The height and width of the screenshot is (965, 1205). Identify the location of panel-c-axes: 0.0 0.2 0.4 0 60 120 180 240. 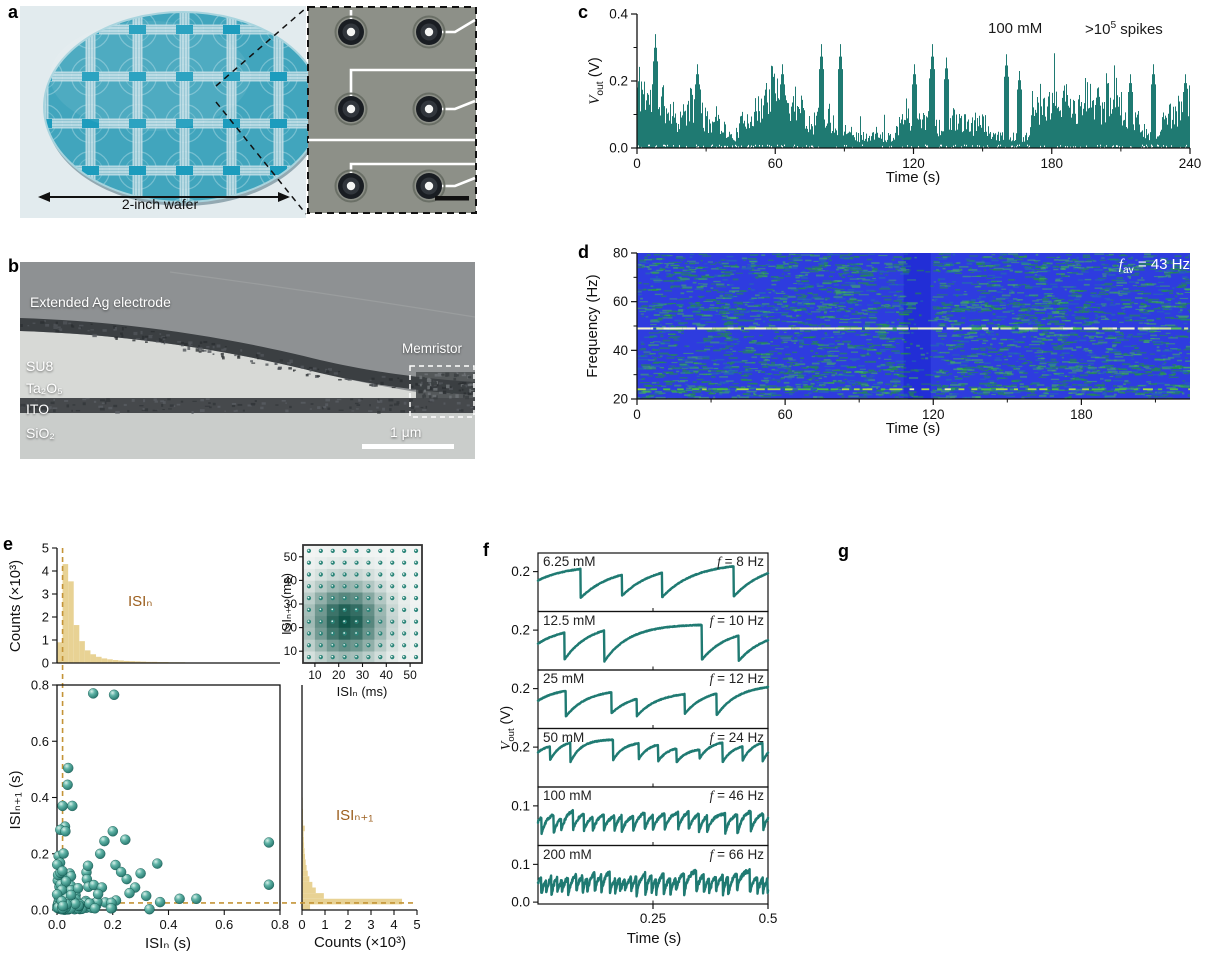
(905, 89).